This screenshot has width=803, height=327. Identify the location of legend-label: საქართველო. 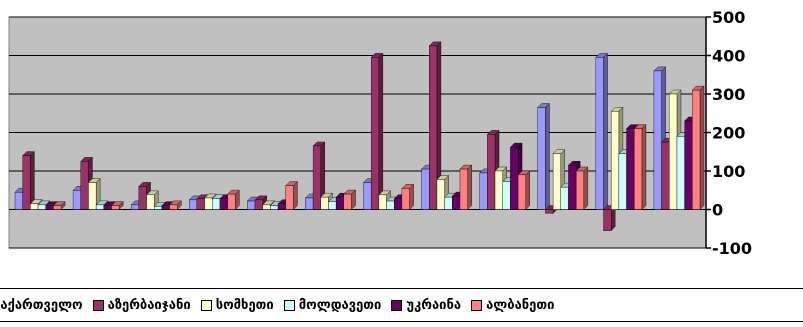
(41, 305).